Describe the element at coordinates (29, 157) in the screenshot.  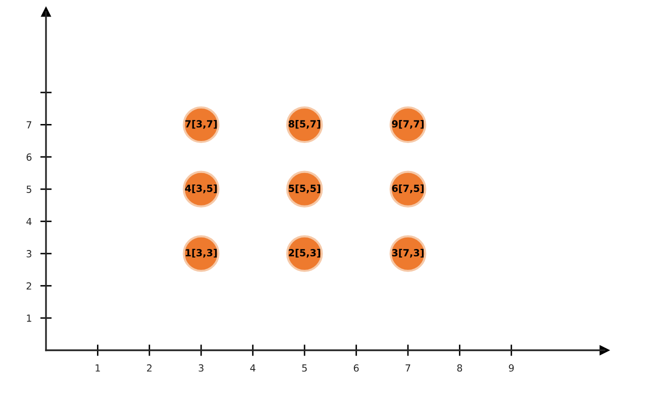
I see `y-tick-label: 6` at that location.